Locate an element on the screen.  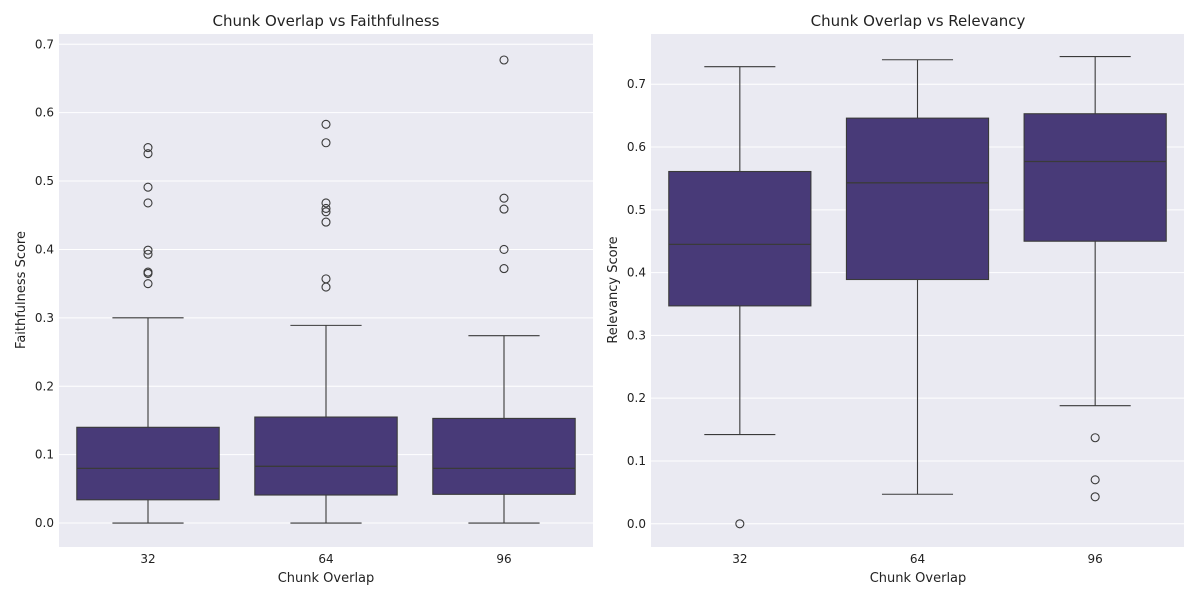
x-tick-labels-relevancy: 32 64 96 is located at coordinates (917, 559).